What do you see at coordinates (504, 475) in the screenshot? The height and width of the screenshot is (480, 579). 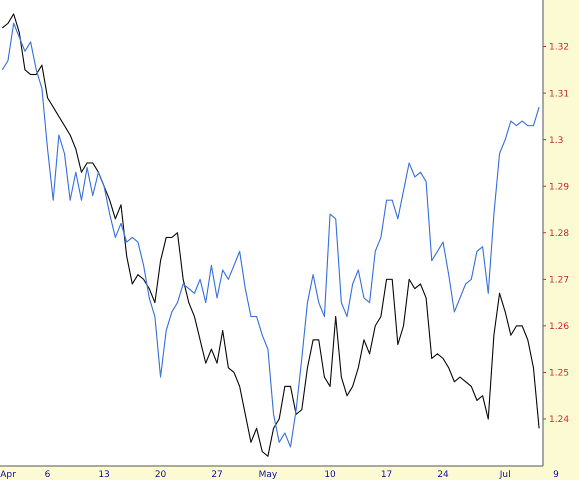 I see `x-tick-label: Jul` at bounding box center [504, 475].